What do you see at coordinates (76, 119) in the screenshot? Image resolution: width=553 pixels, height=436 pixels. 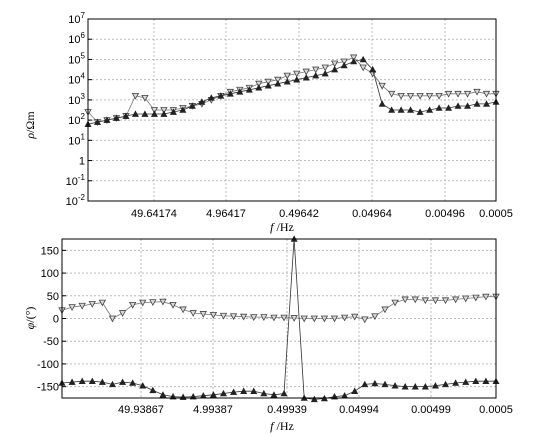 I see `y-tick-label: 102` at bounding box center [76, 119].